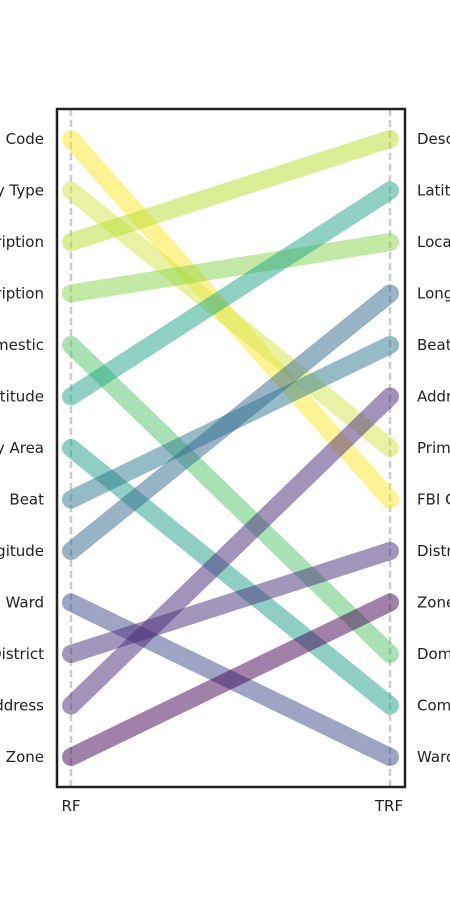 Image resolution: width=450 pixels, height=900 pixels. I want to click on right-rank-label-12: Com, so click(433, 706).